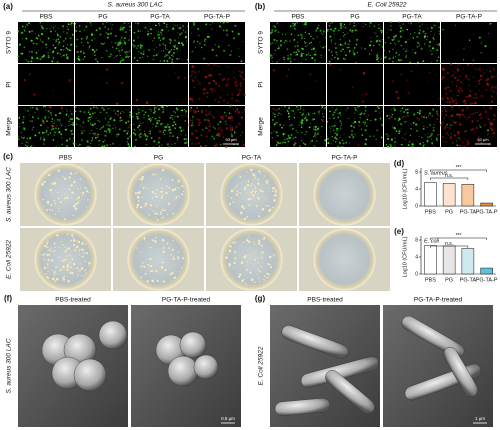 This screenshot has width=500, height=430. I want to click on y-axis-label: Log10 (CFU/mL), so click(405, 256).